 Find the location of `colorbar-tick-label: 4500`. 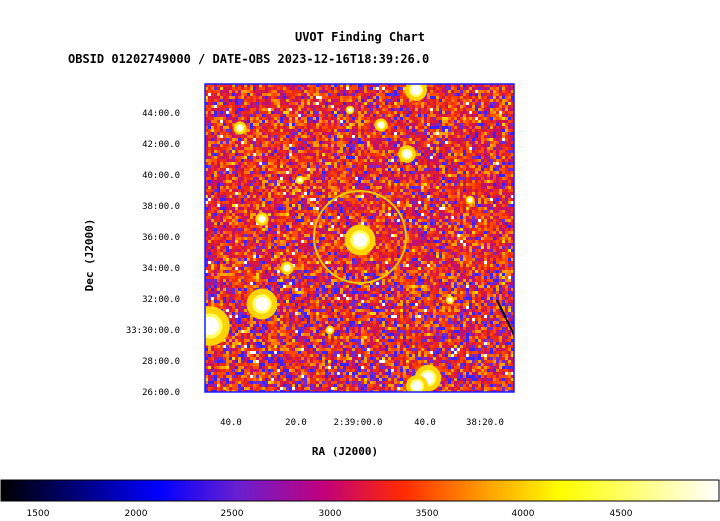

colorbar-tick-label: 4500 is located at coordinates (621, 514).